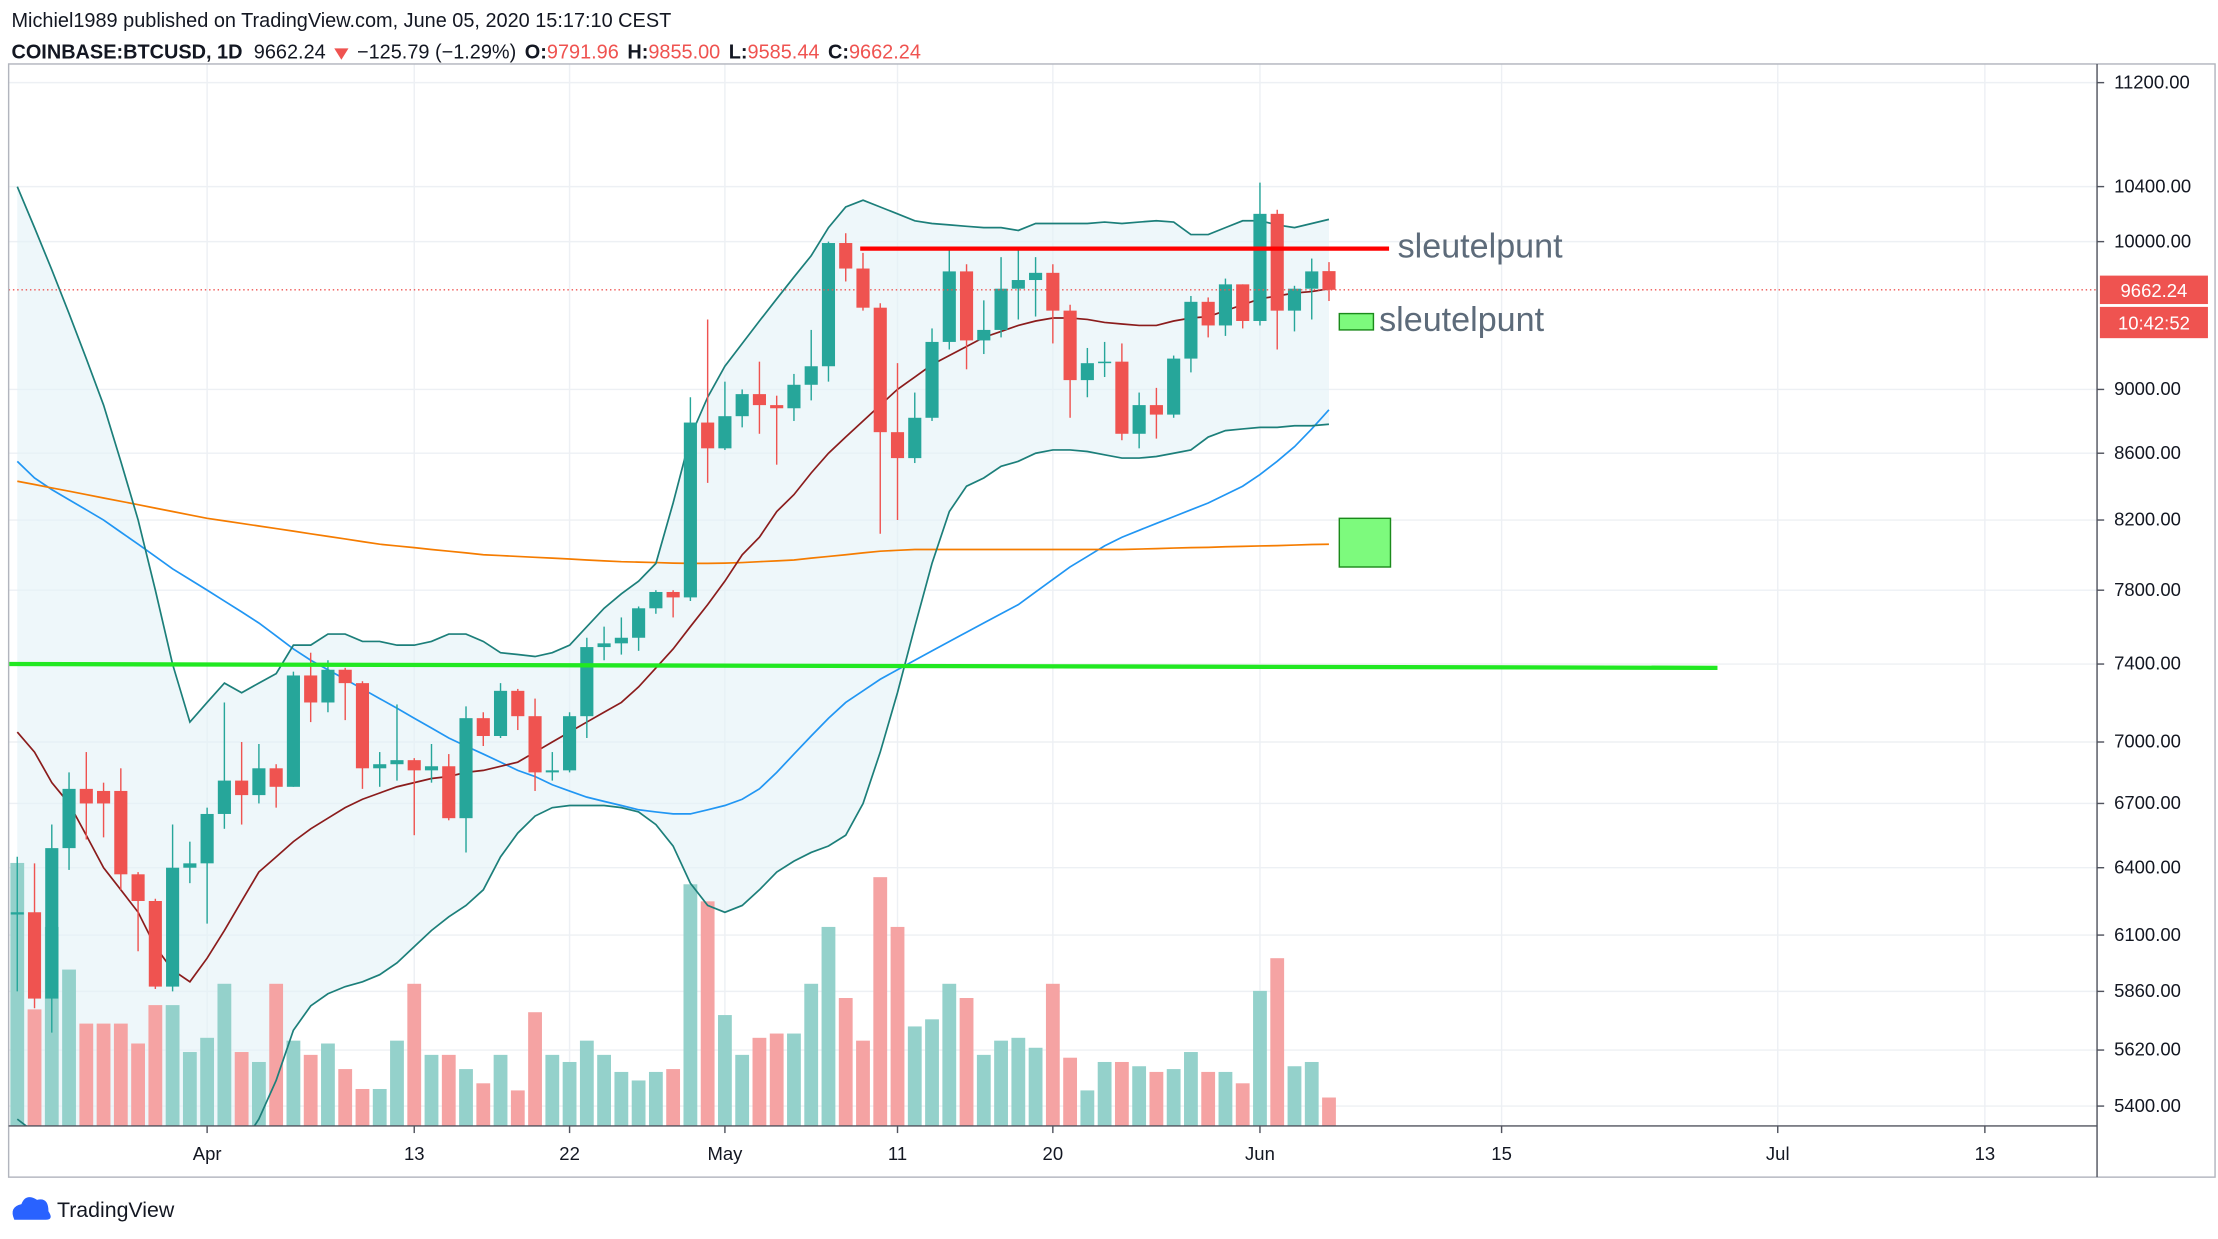 The width and height of the screenshot is (2218, 1239). Describe the element at coordinates (784, 52) in the screenshot. I see `low: 9585.44` at that location.